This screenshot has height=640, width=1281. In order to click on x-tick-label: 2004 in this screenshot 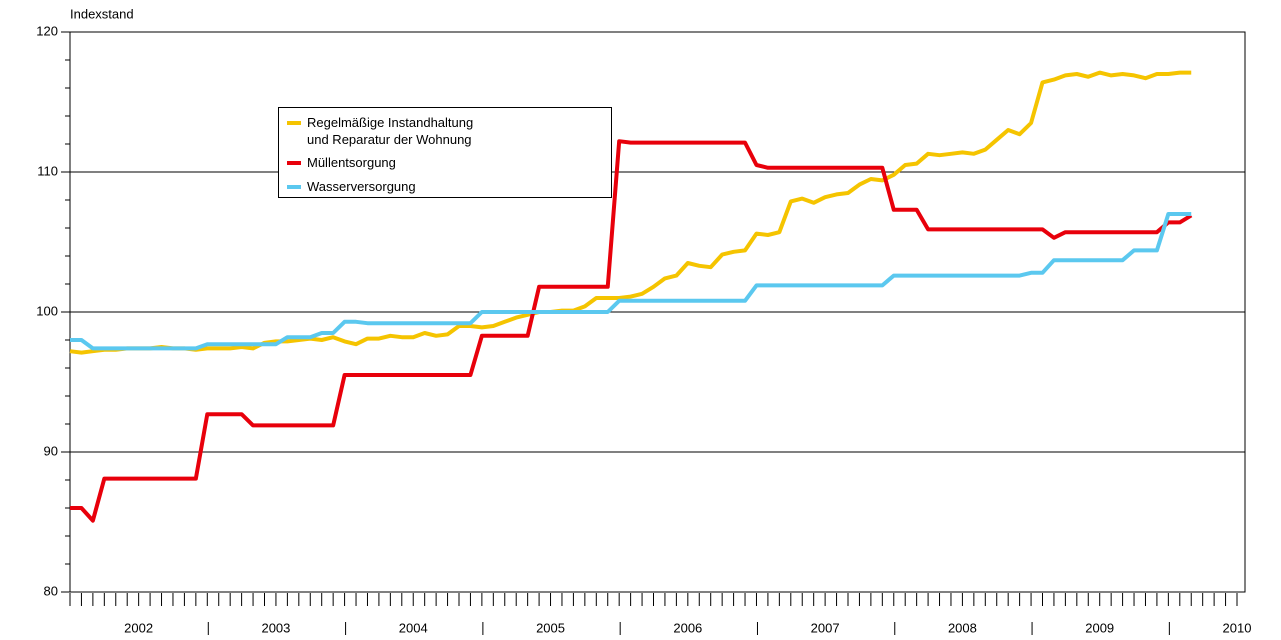, I will do `click(413, 627)`.